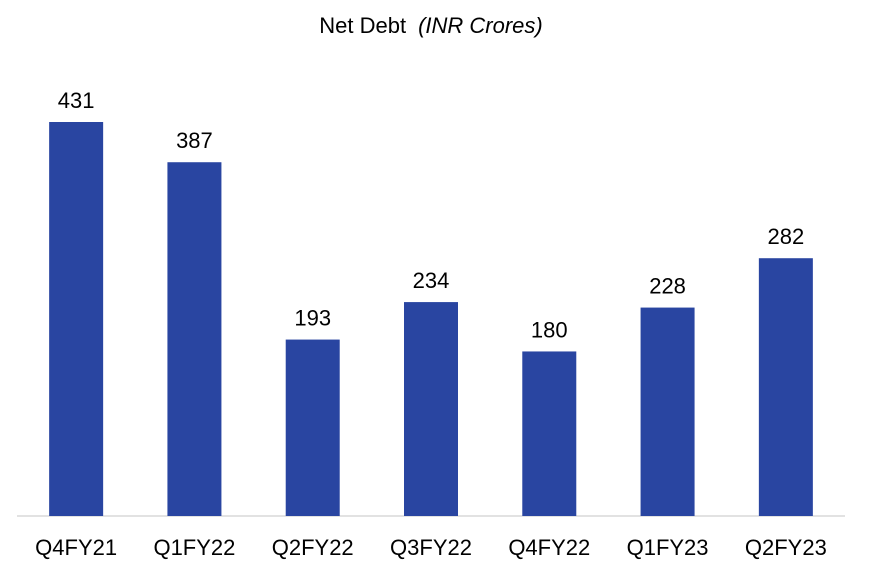 This screenshot has height=576, width=875. Describe the element at coordinates (431, 280) in the screenshot. I see `value-label: 234` at that location.